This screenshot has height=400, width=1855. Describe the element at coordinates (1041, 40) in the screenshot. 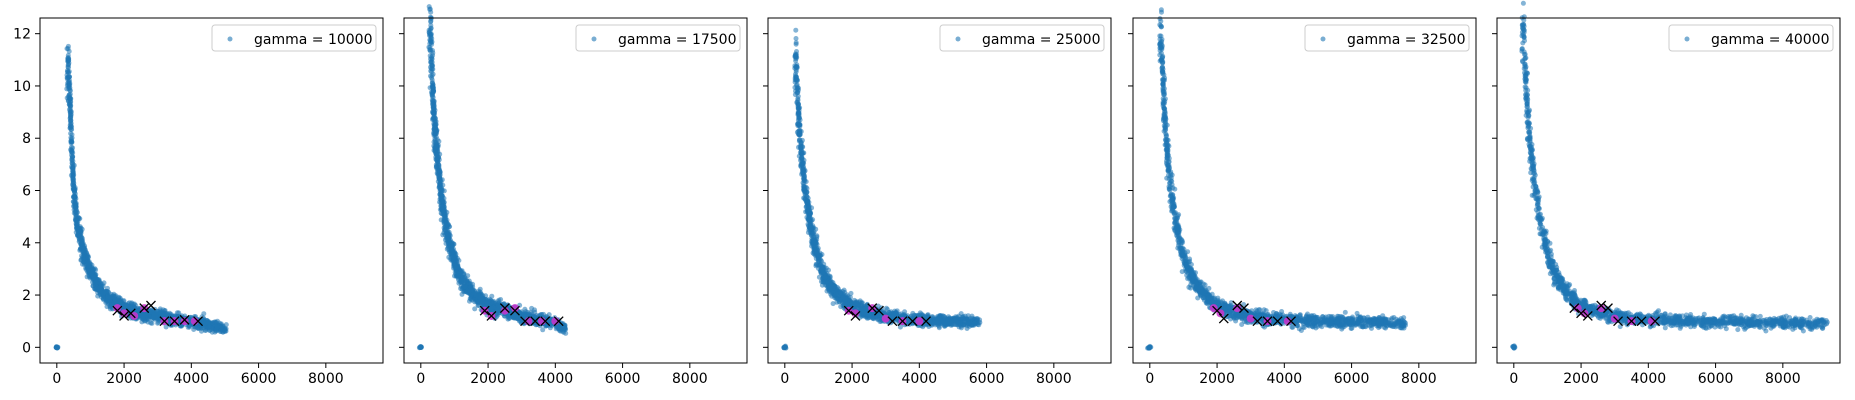

I see `legend-label: gamma = 25000` at that location.